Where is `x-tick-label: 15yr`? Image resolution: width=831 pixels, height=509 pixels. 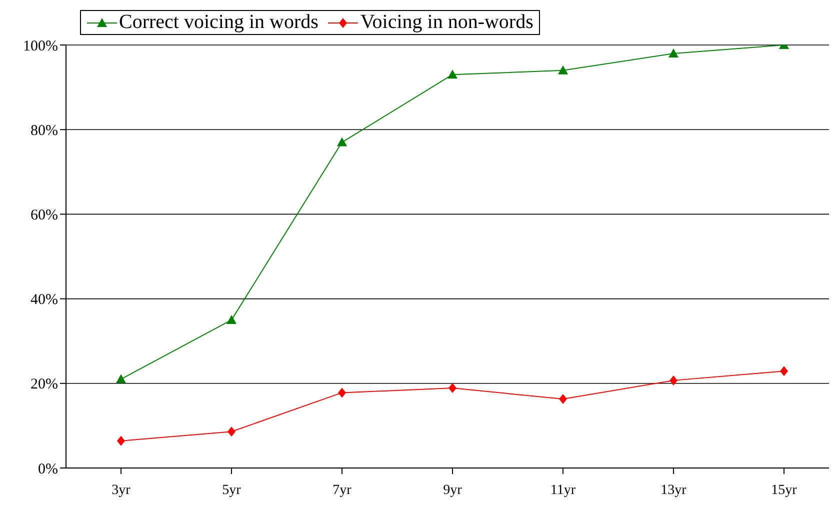 x-tick-label: 15yr is located at coordinates (784, 490).